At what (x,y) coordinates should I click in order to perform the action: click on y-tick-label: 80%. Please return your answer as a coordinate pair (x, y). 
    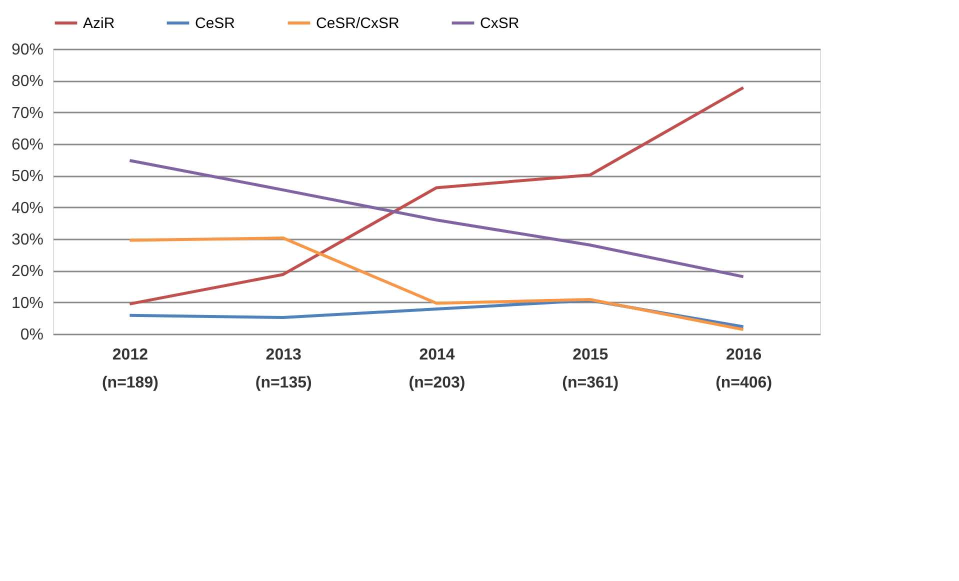
    Looking at the image, I should click on (27, 81).